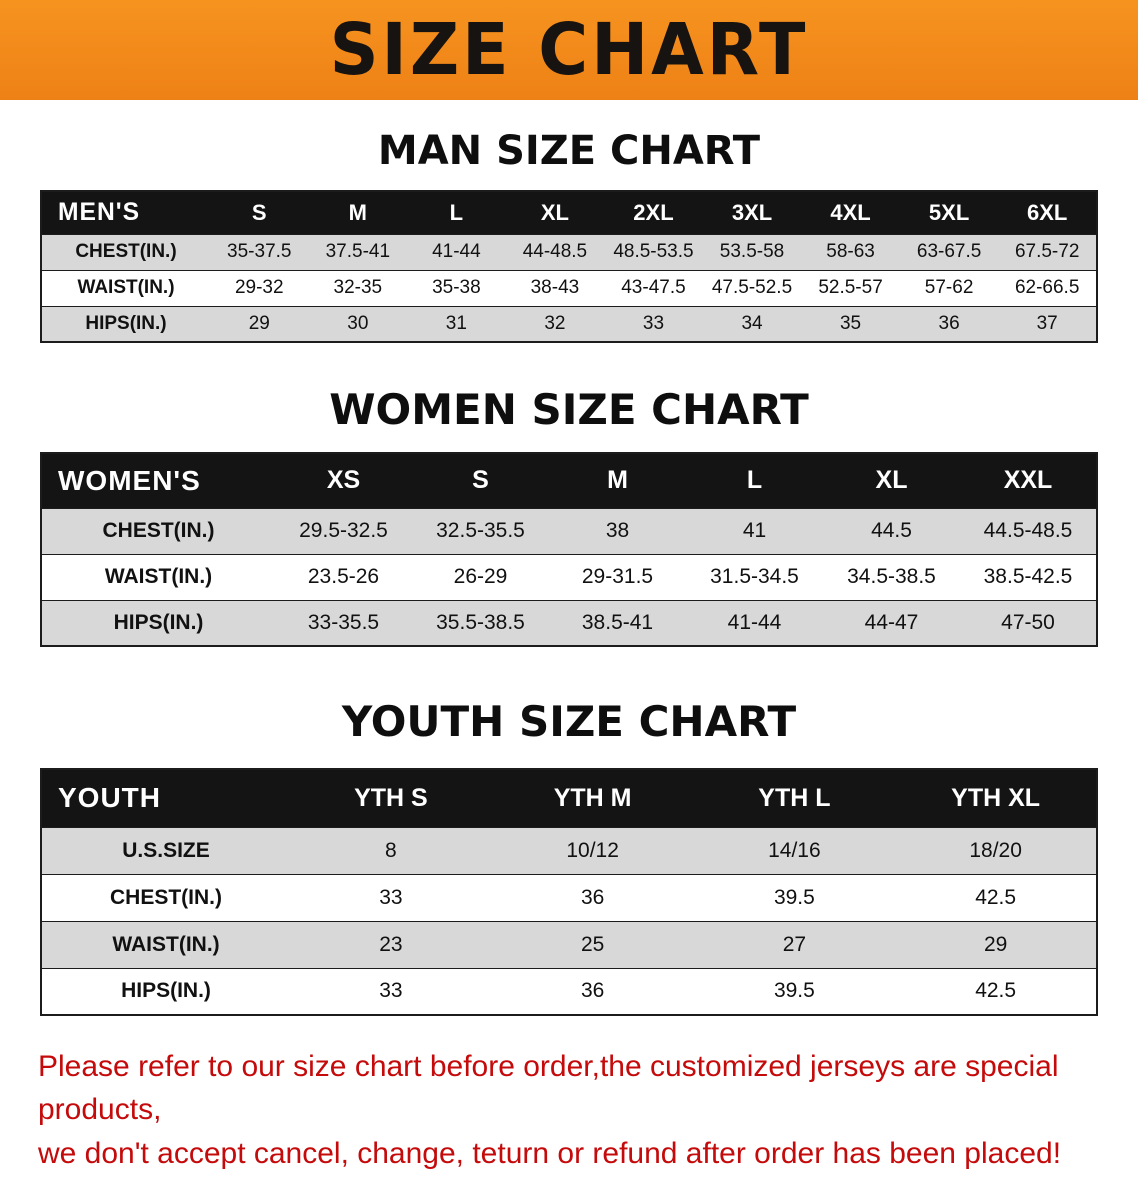 The width and height of the screenshot is (1138, 1178). I want to click on value-cell: 29-31.5, so click(617, 576).